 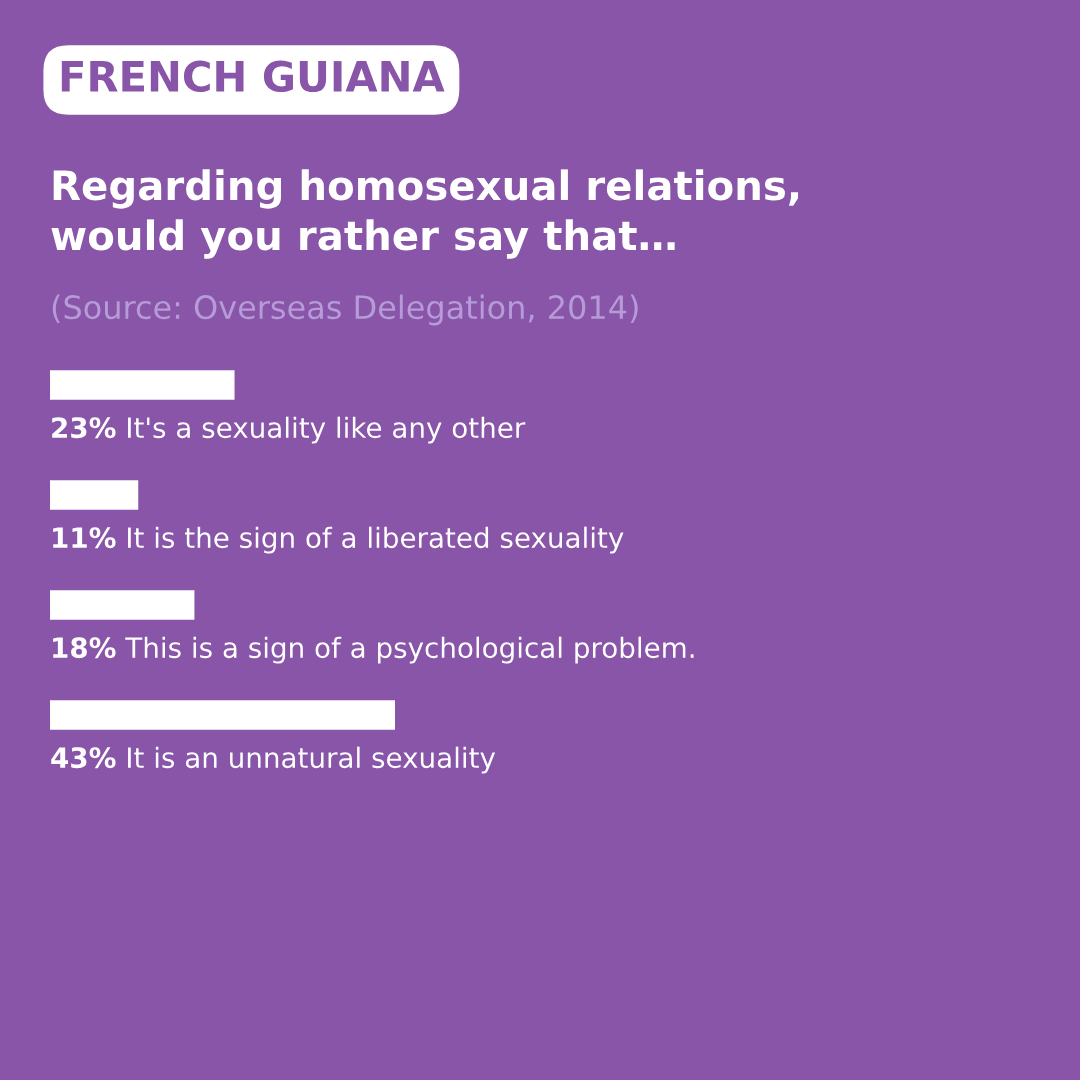 I want to click on data-label: 23%, so click(x=84, y=428).